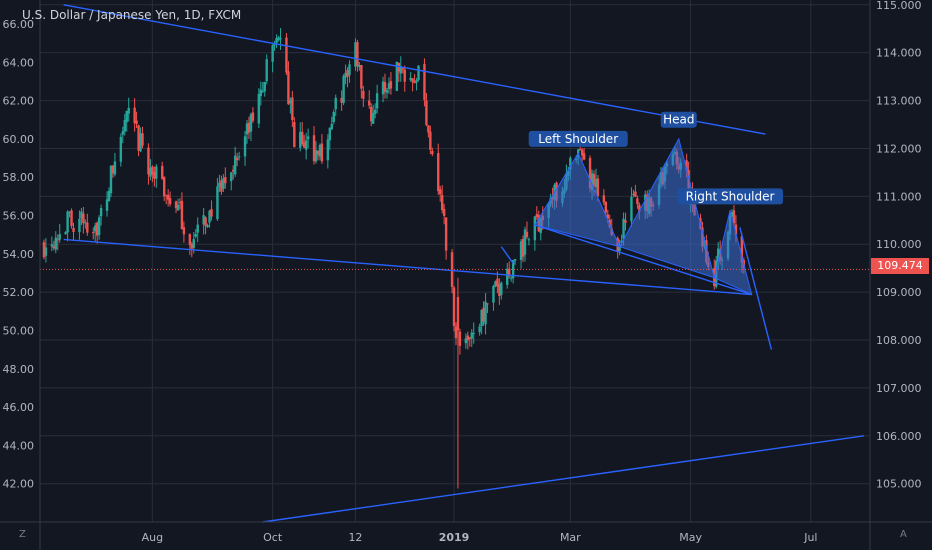  I want to click on x-axis-tick-label: Mar, so click(570, 537).